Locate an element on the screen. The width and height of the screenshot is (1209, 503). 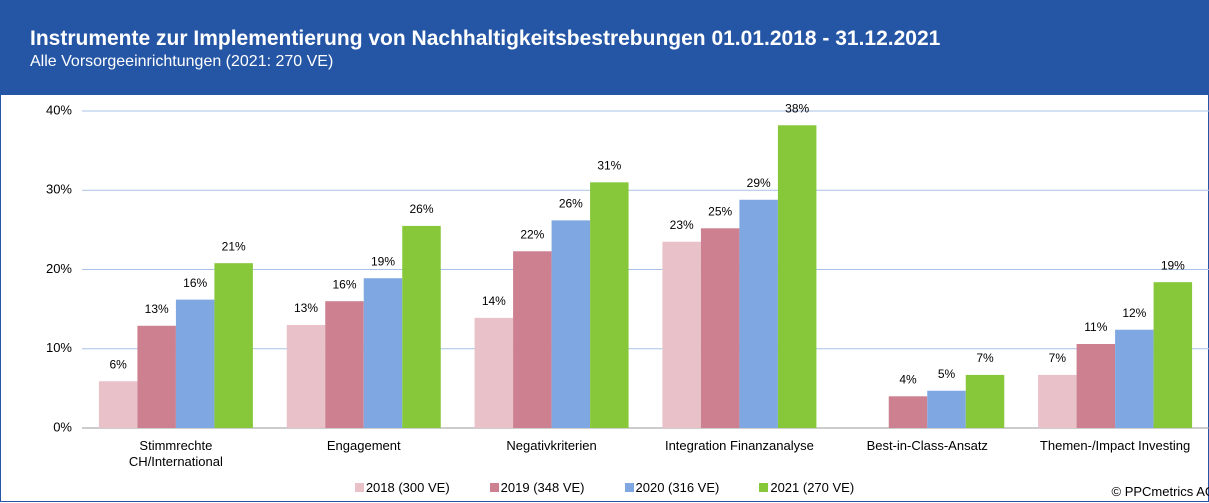
data-label: 4% is located at coordinates (908, 379).